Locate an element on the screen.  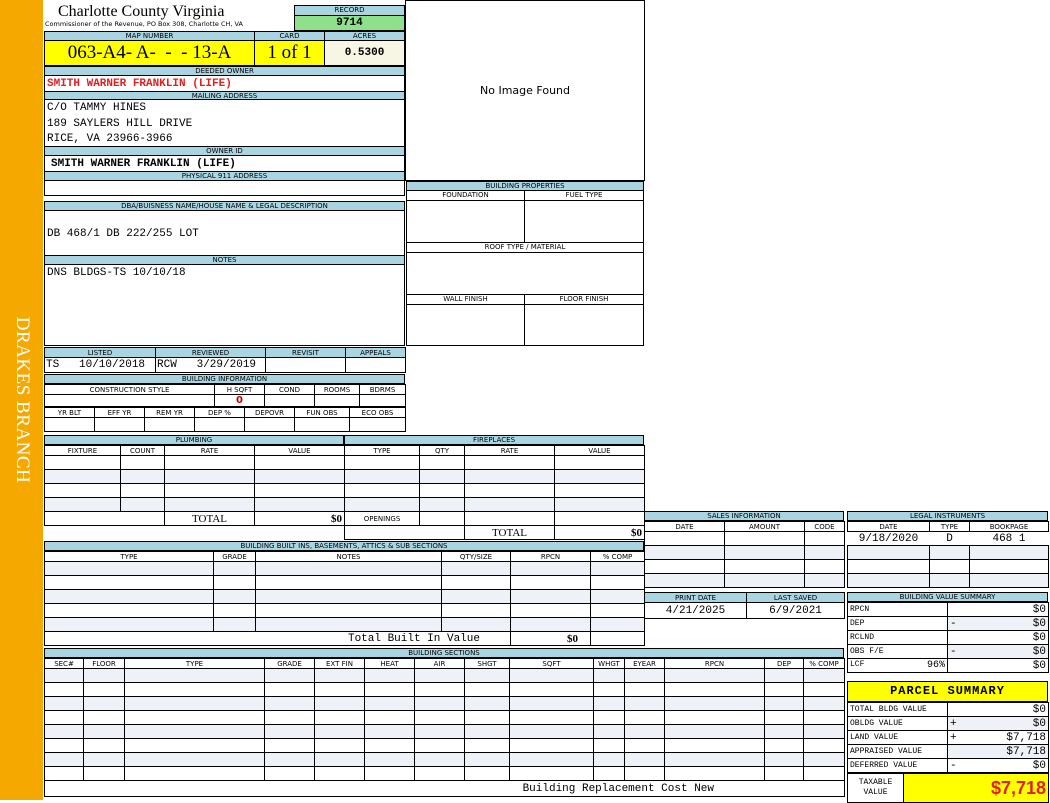
bvs-row: OBS F/E - $0 is located at coordinates (948, 651).